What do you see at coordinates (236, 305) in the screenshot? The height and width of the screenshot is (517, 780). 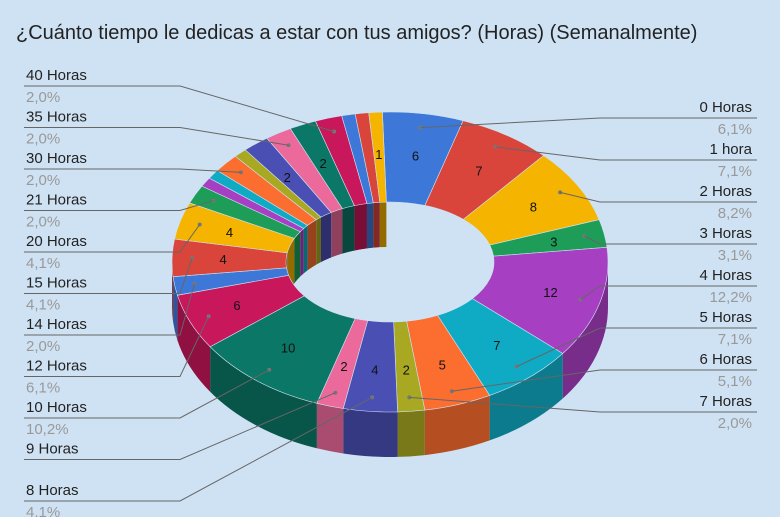 I see `slice-value-11: 6` at bounding box center [236, 305].